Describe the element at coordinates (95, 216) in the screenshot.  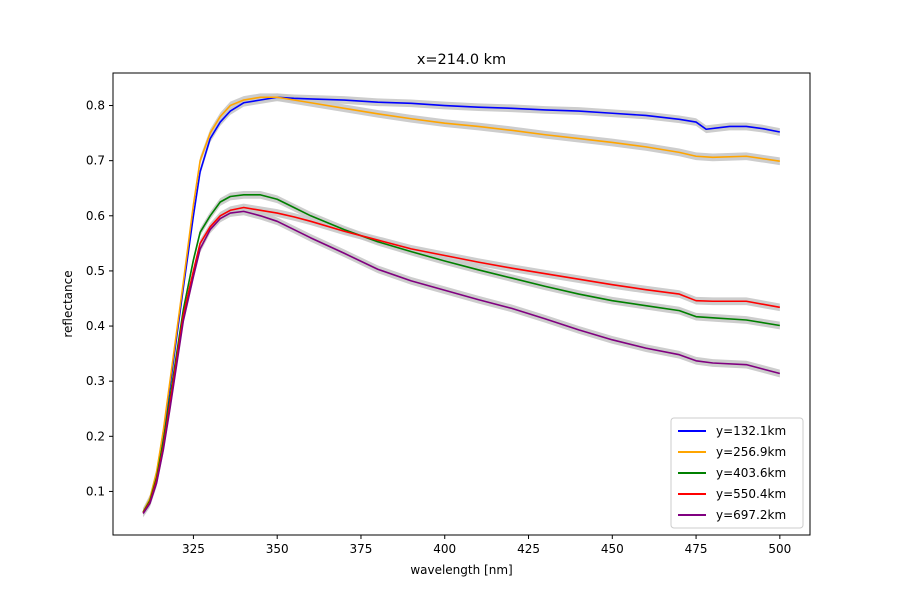
I see `y-tick-label: 0.6` at that location.